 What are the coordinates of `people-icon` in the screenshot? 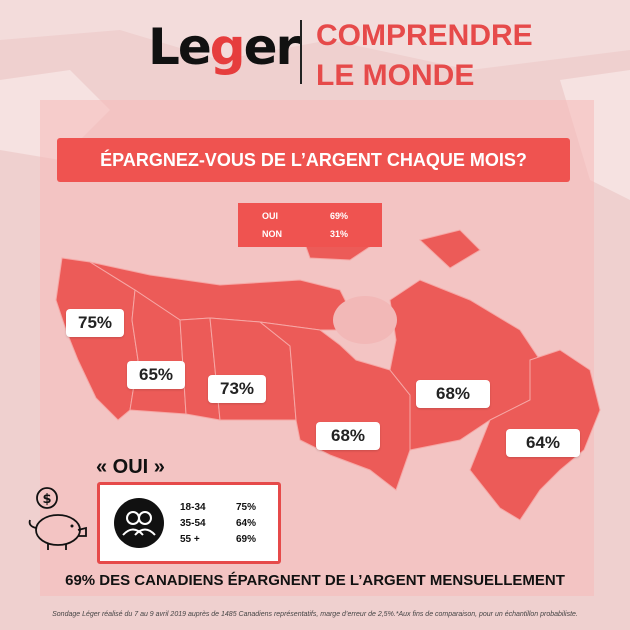 It's located at (139, 523).